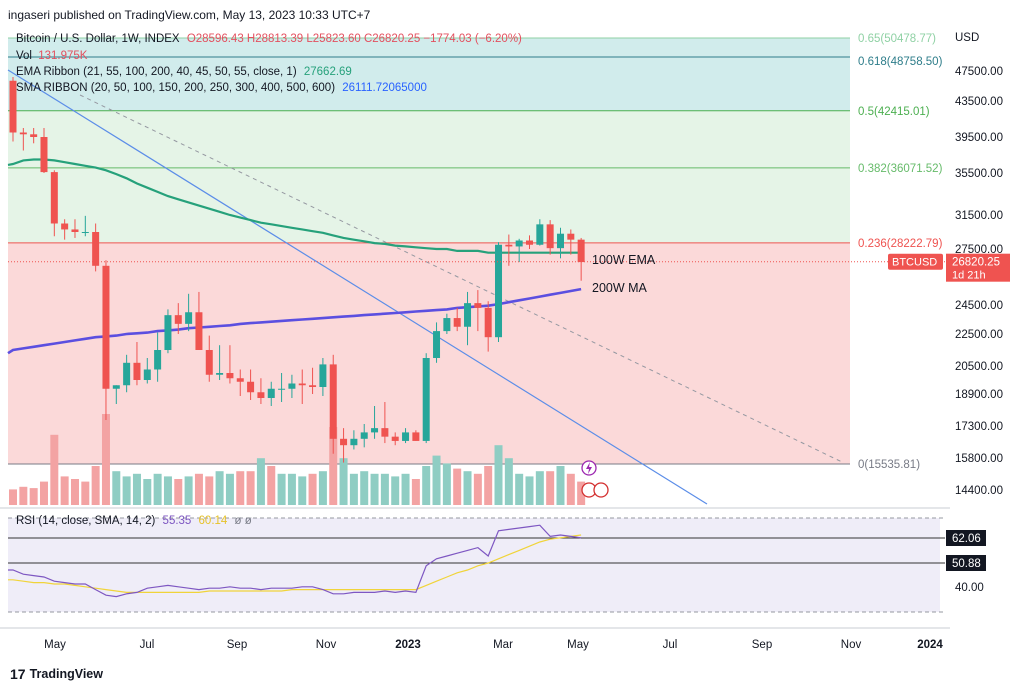 The width and height of the screenshot is (1024, 689). Describe the element at coordinates (98, 39) in the screenshot. I see `legend-symbol: Bitcoin / U.S. Dollar, 1W, INDEX` at that location.